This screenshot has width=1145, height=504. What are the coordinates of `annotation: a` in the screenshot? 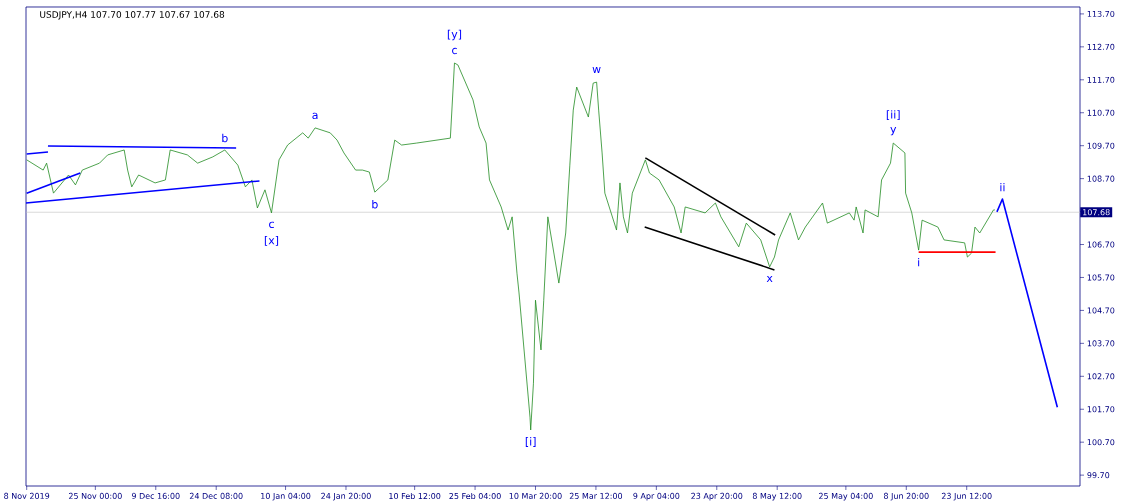 It's located at (315, 116).